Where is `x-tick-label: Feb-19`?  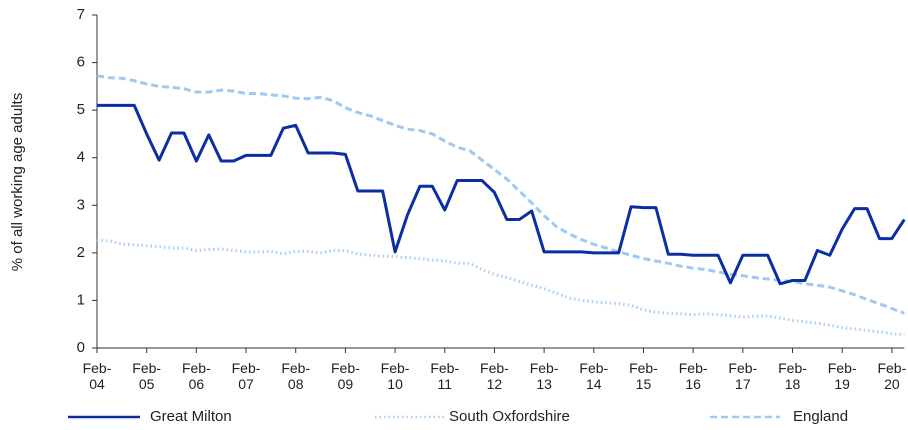
x-tick-label: Feb-19 is located at coordinates (842, 376).